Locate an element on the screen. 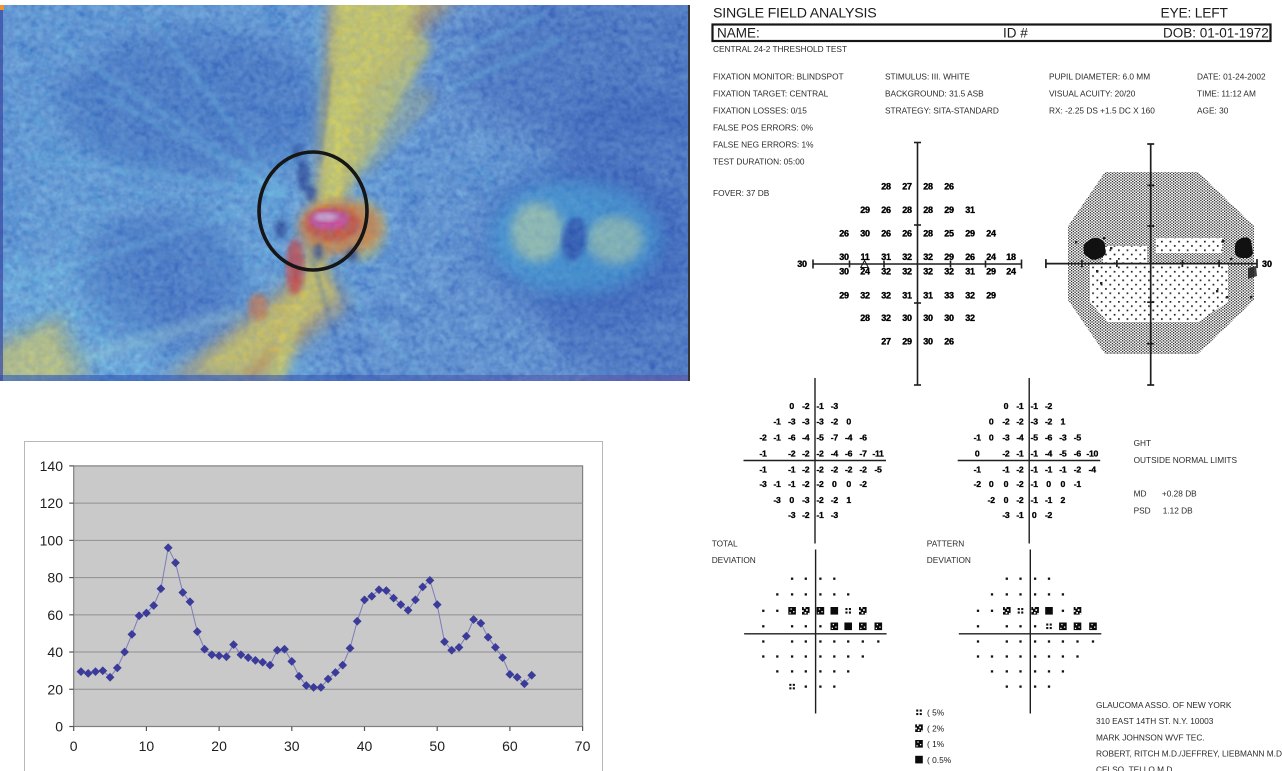 The width and height of the screenshot is (1282, 771). svg-text: 2 is located at coordinates (1063, 500).